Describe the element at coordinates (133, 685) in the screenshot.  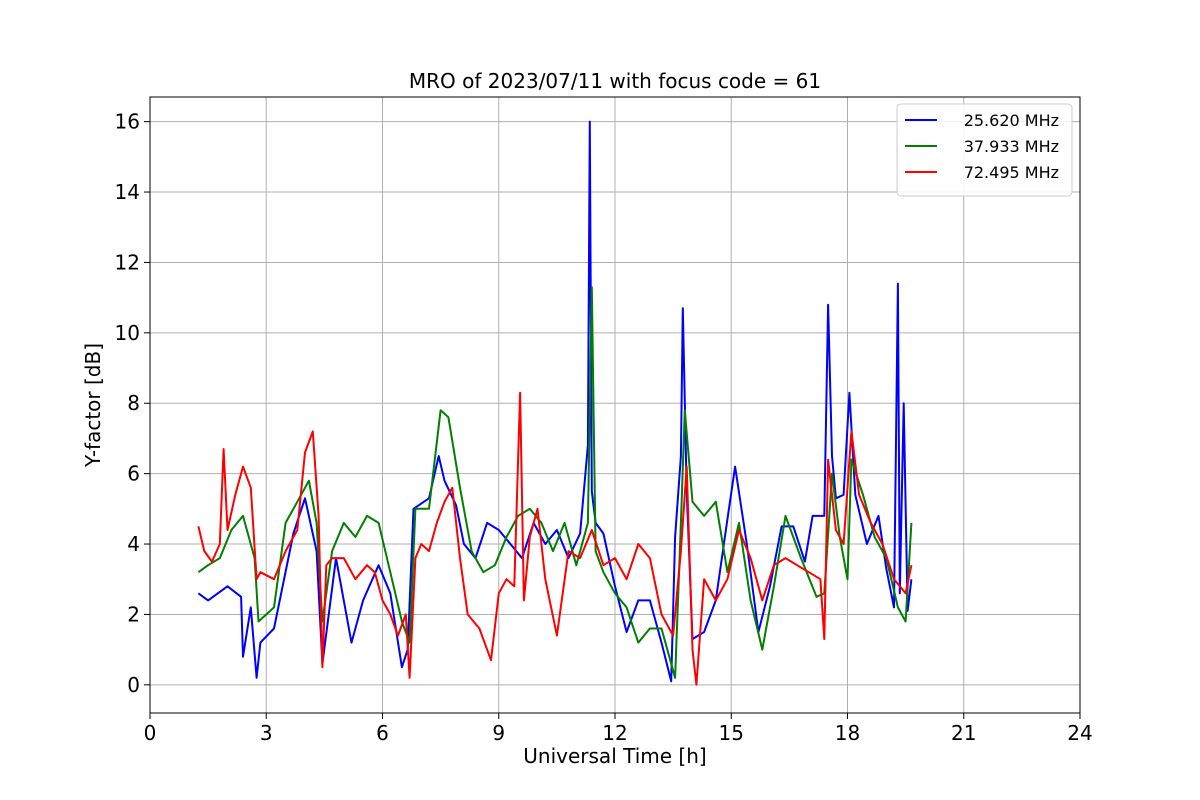
I see `y-tick-label: 0` at that location.